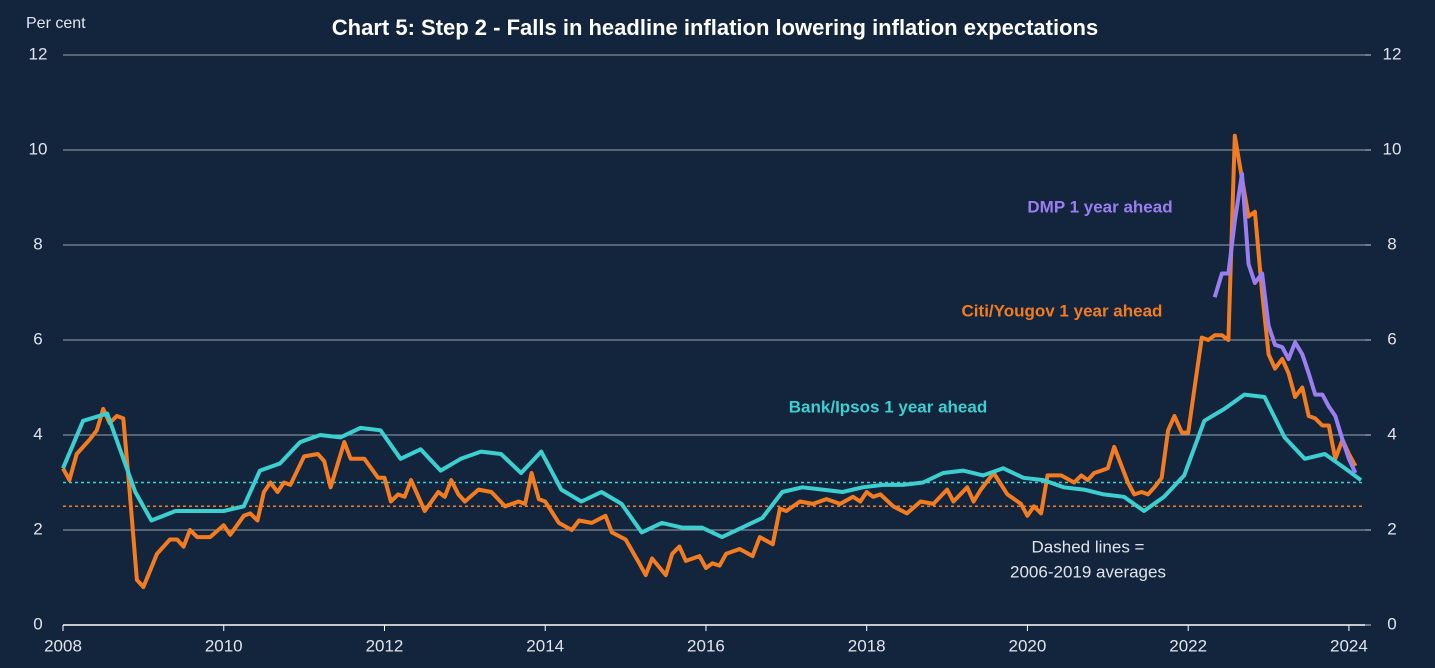  I want to click on y-tick-label: 2, so click(37, 528).